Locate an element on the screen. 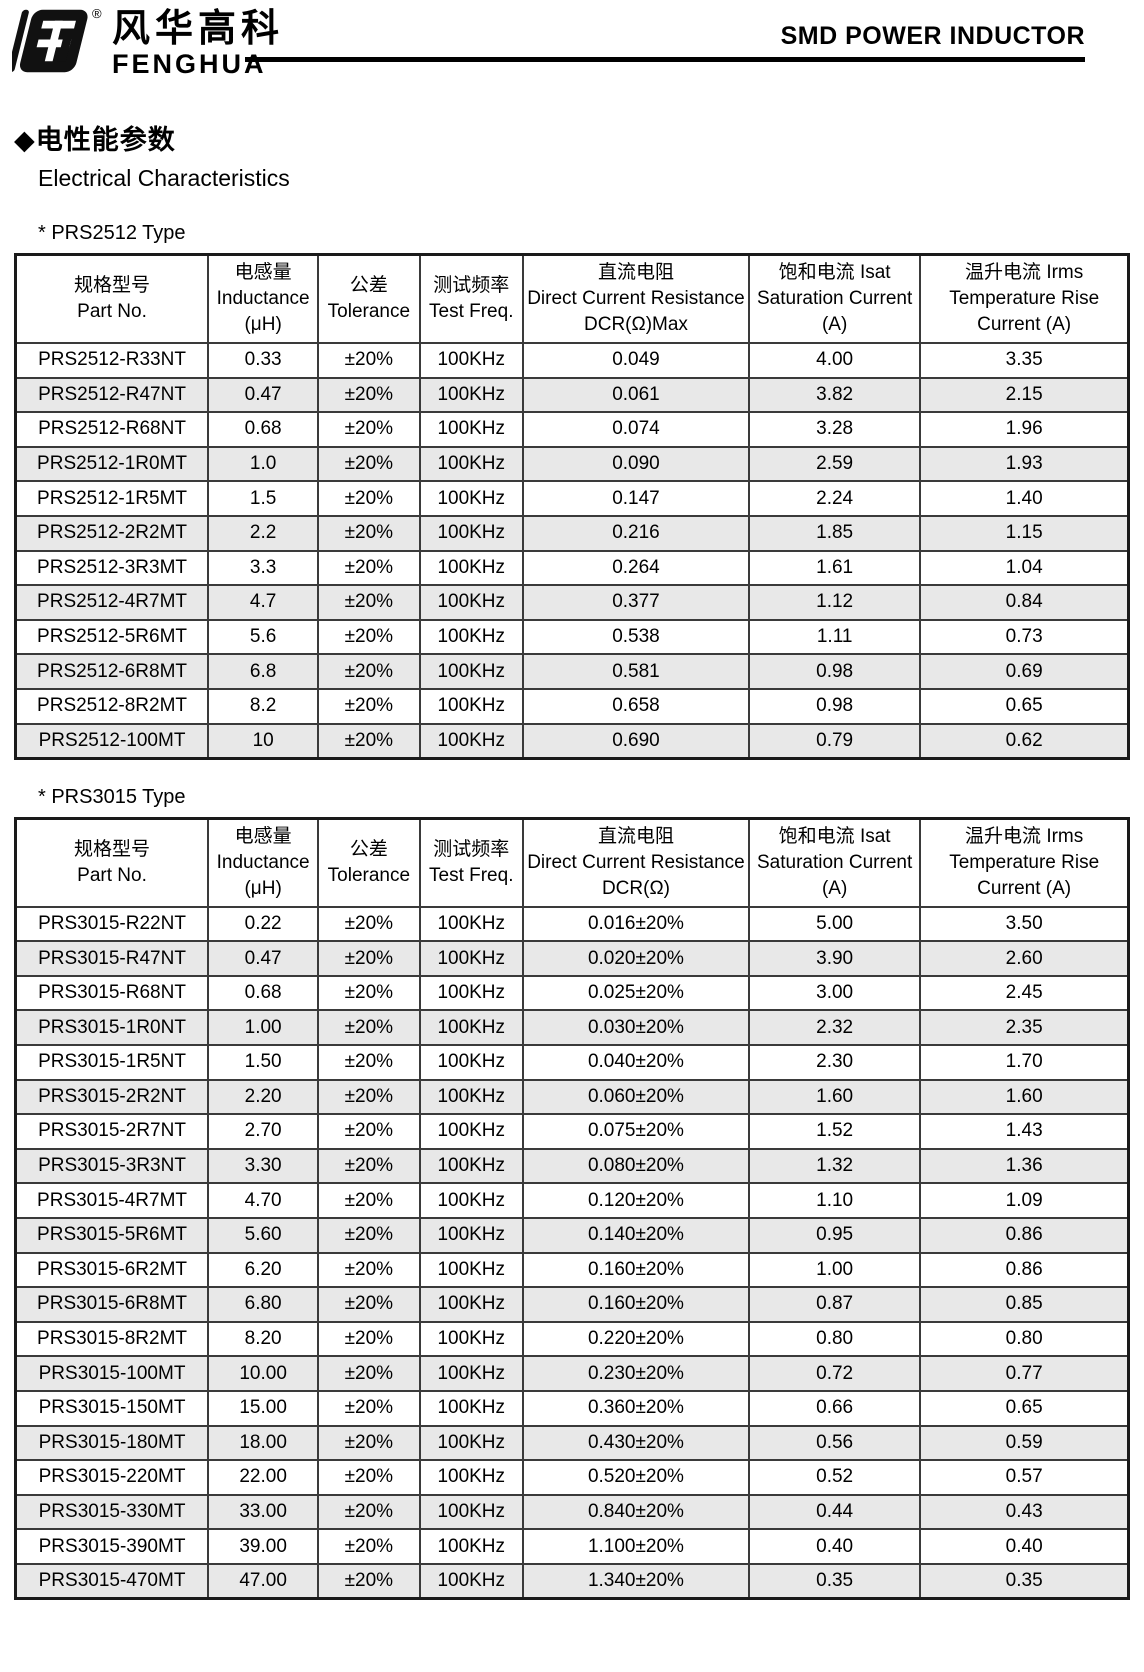 The image size is (1144, 1672). inductance-cell: 2.20 is located at coordinates (263, 1097).